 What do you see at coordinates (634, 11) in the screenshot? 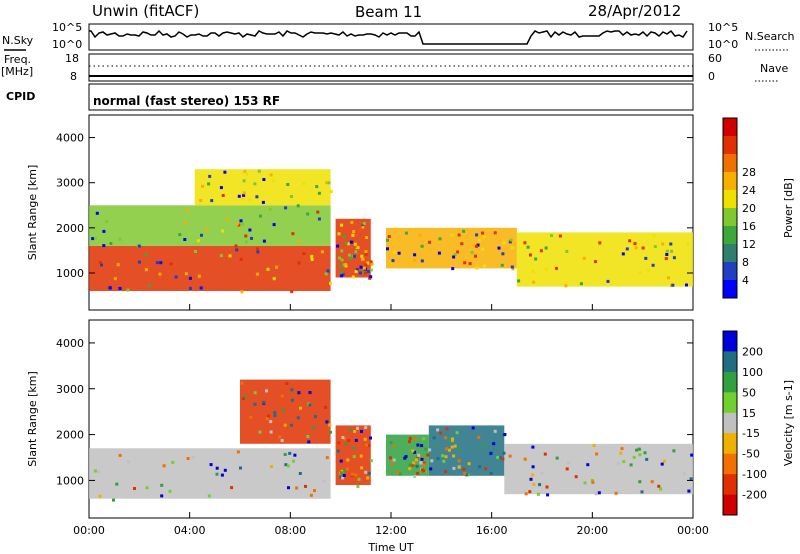
I see `date-title: 28/Apr/2012` at bounding box center [634, 11].